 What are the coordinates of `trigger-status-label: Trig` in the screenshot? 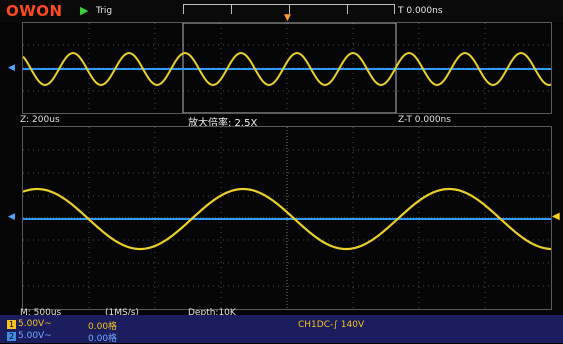 It's located at (104, 11).